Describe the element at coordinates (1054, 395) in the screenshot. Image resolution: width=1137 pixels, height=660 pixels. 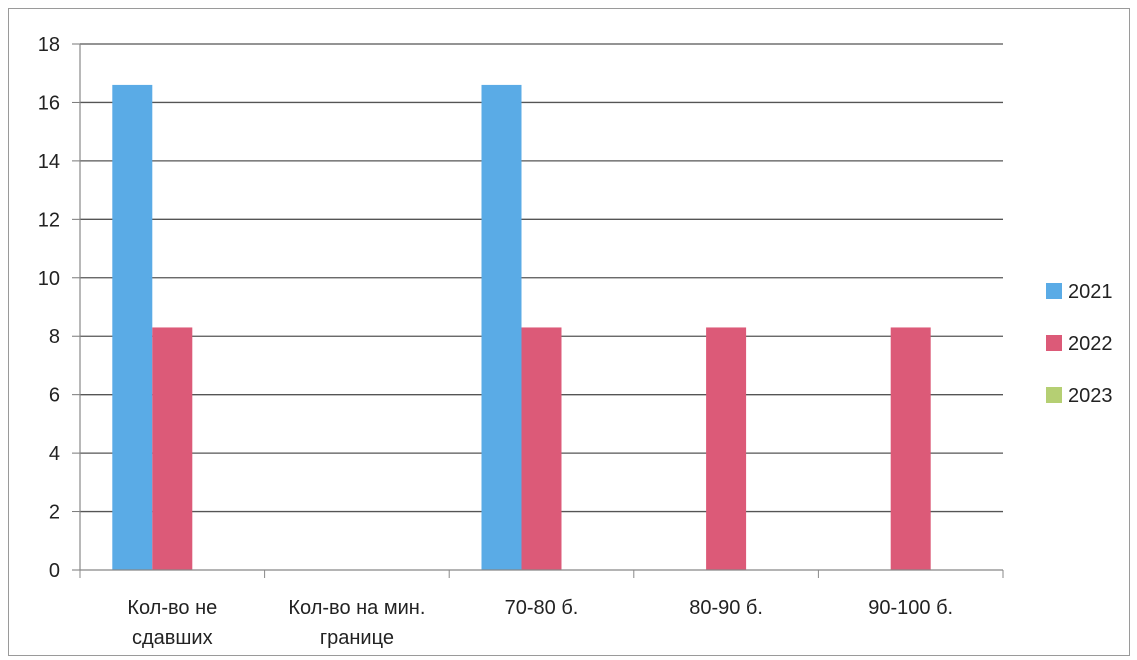
I see `legend-swatch-2023` at that location.